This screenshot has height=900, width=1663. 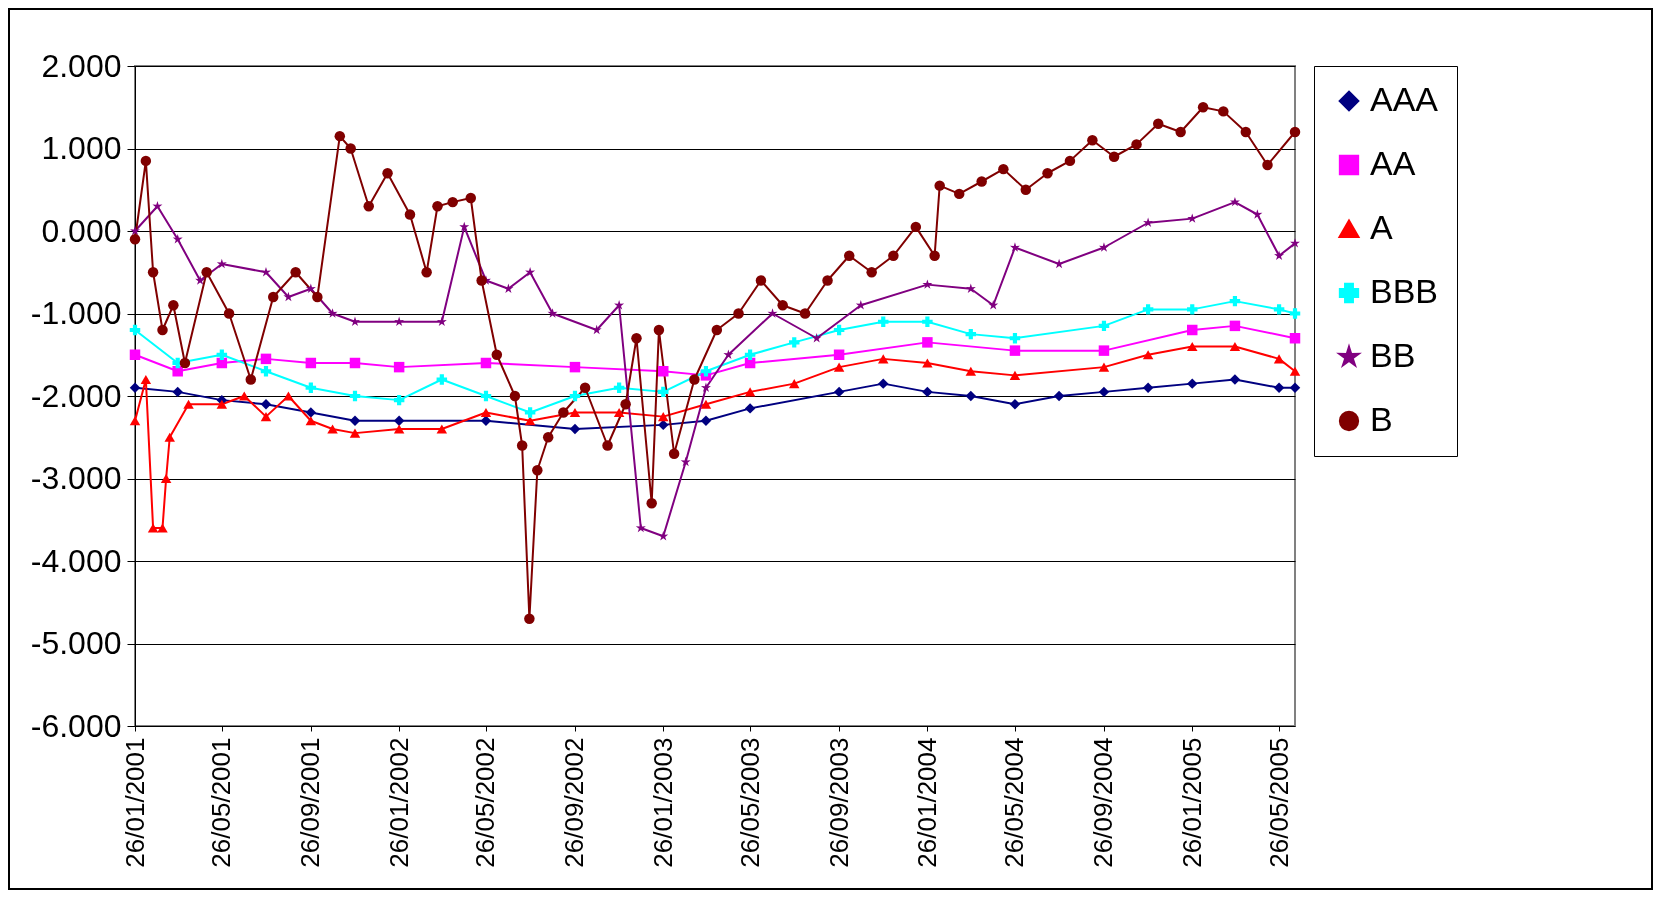 What do you see at coordinates (926, 802) in the screenshot?
I see `x-tick-label: 26/01/2004` at bounding box center [926, 802].